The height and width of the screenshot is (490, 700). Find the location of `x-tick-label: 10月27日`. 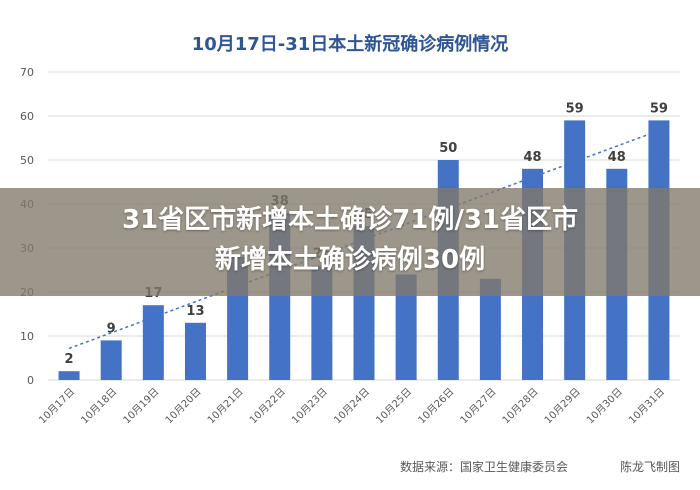

x-tick-label: 10月27日 is located at coordinates (478, 406).